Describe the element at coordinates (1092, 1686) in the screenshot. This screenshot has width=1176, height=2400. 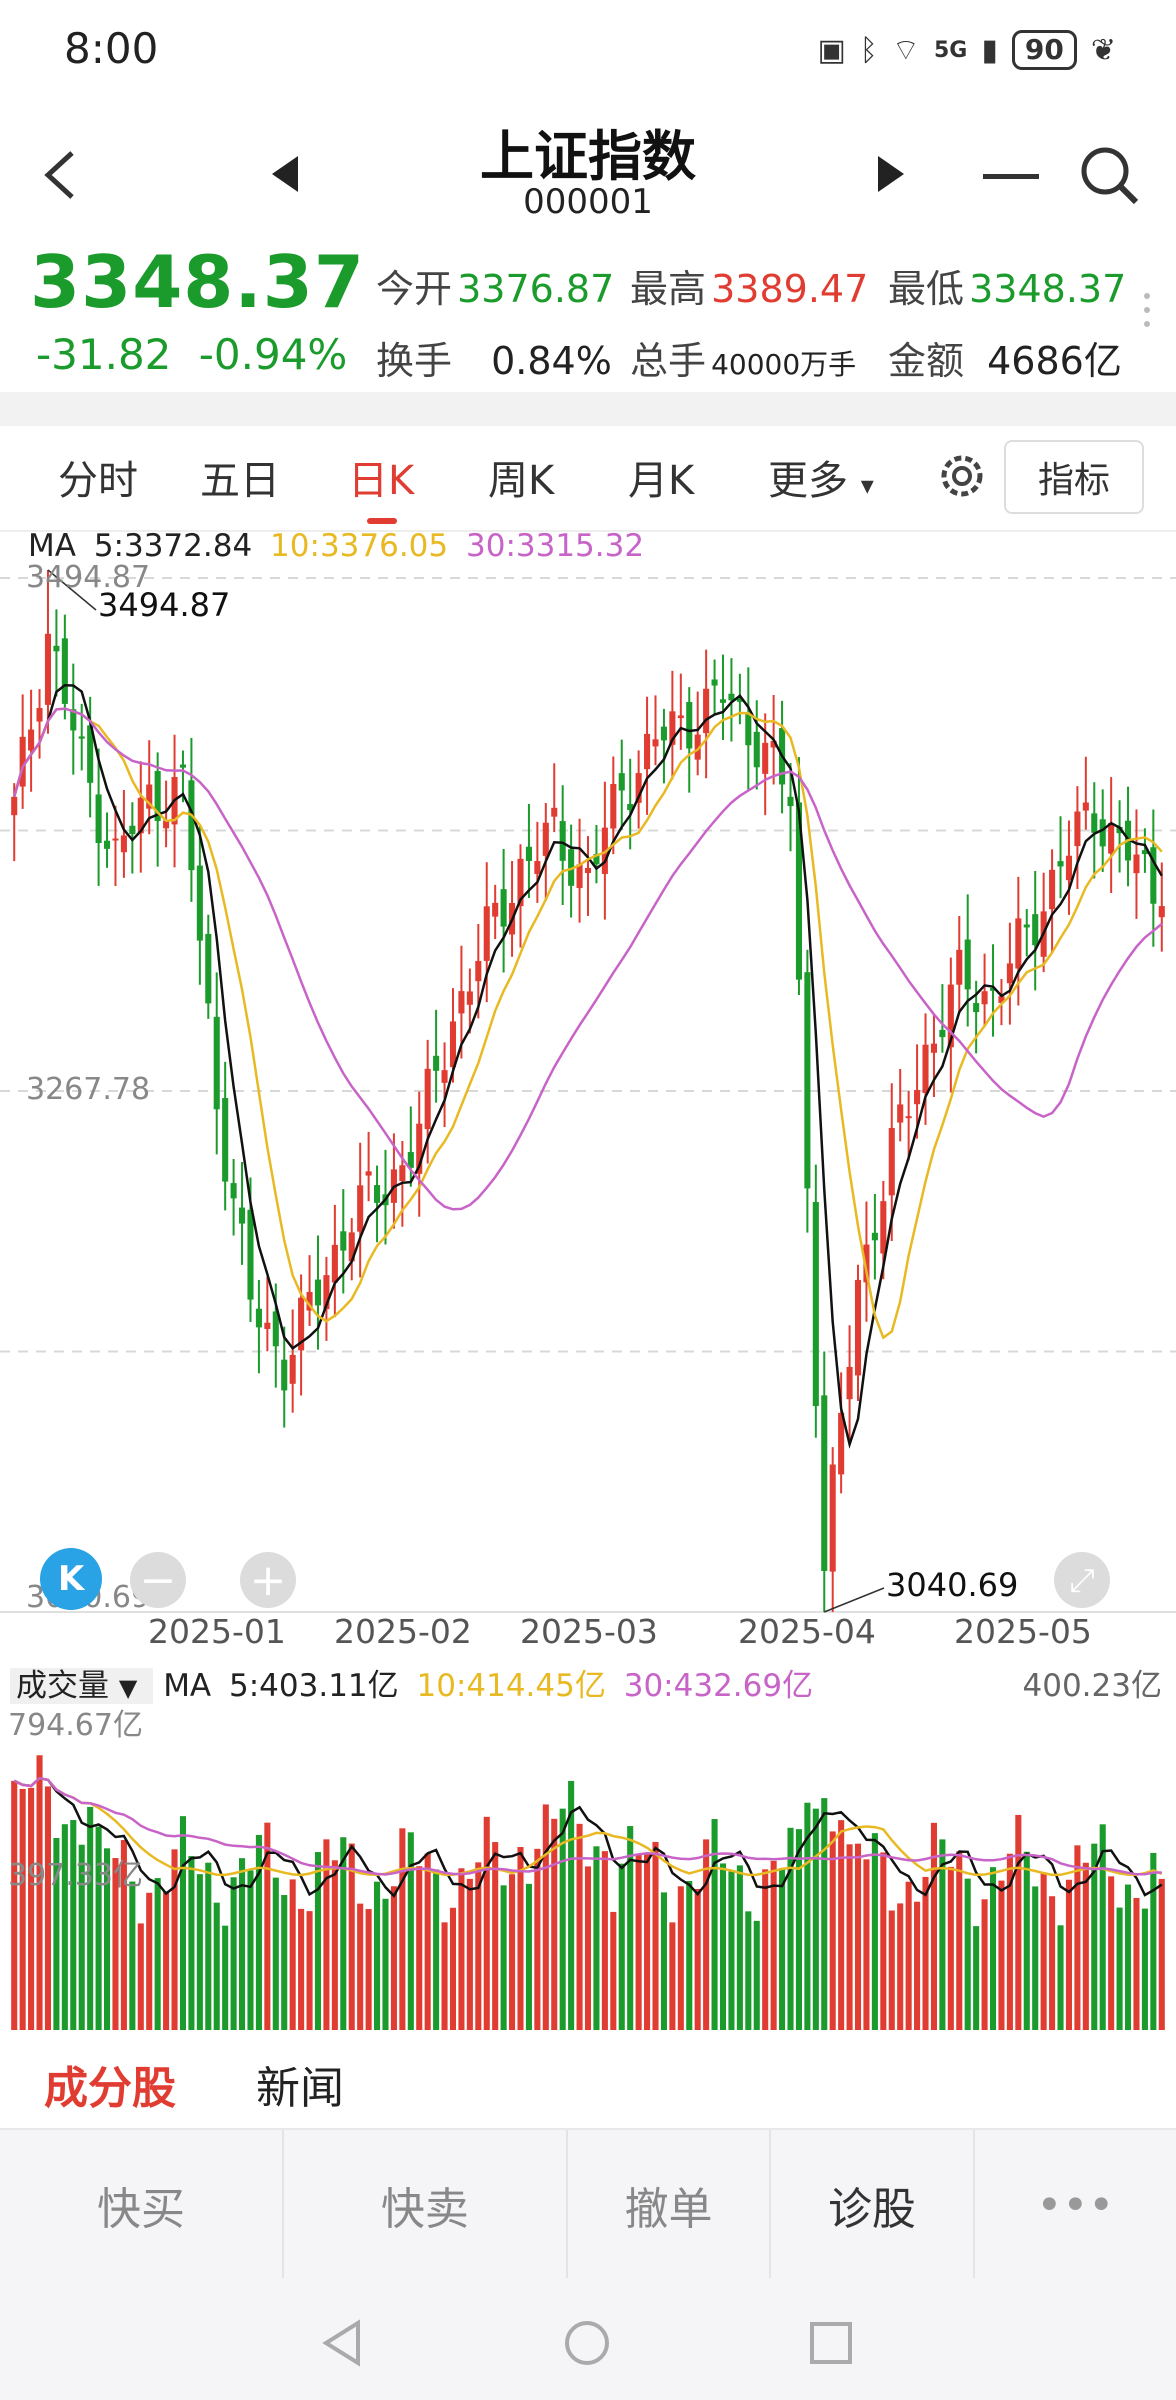
I see `volume-current: 400.23亿` at that location.